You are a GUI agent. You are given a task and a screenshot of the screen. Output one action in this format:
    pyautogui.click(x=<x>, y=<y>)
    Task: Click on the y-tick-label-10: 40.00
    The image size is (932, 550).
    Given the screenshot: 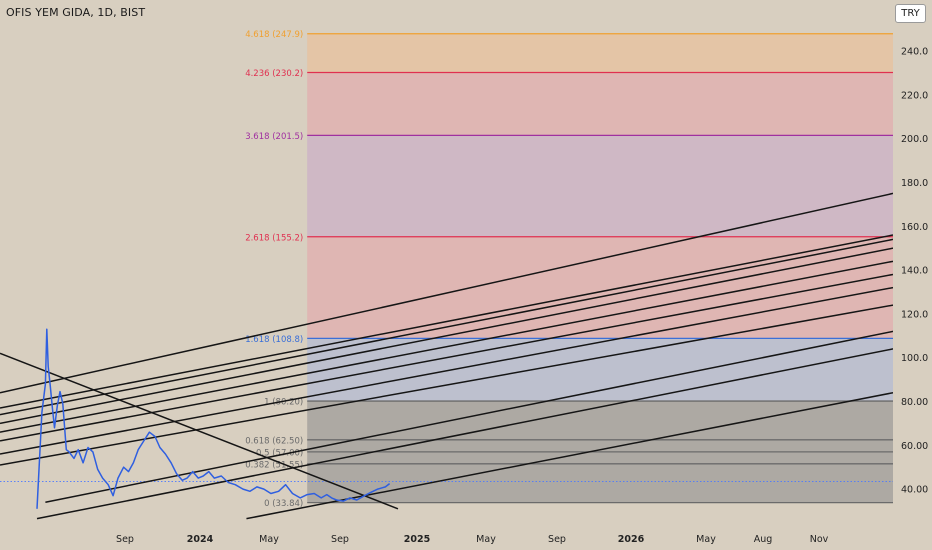 What is the action you would take?
    pyautogui.click(x=914, y=490)
    